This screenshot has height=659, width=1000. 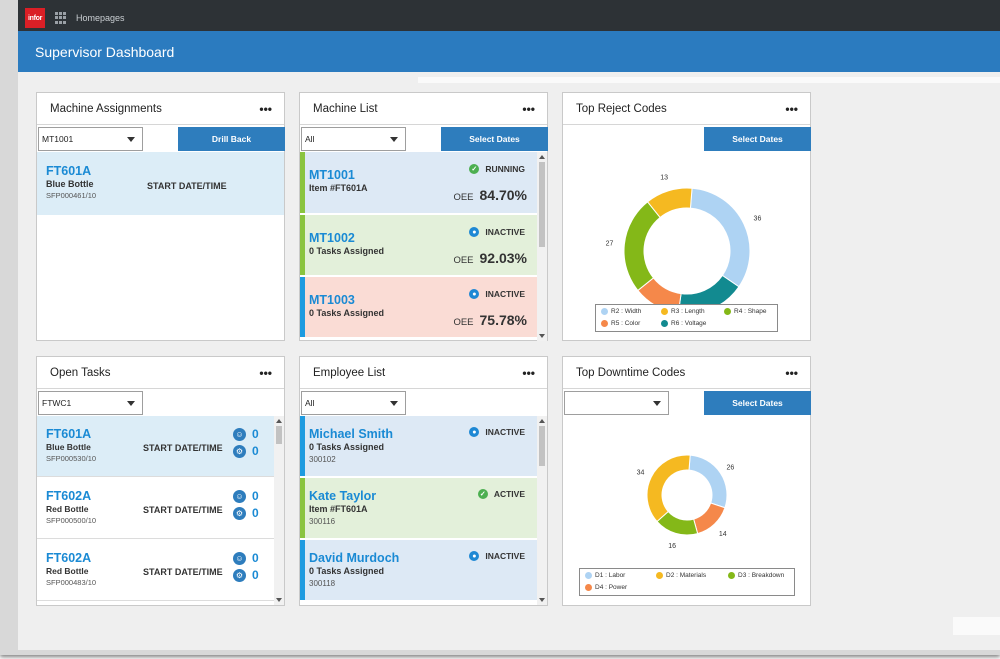 What do you see at coordinates (160, 373) in the screenshot?
I see `card-header: Open Tasks •••` at bounding box center [160, 373].